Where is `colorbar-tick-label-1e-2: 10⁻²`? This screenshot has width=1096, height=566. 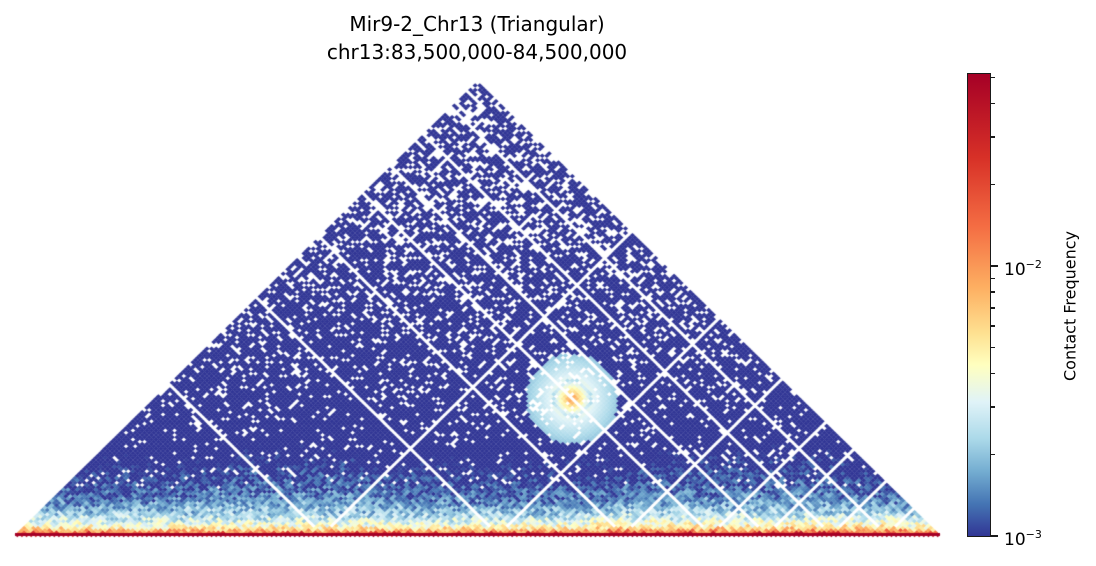 colorbar-tick-label-1e-2: 10⁻² is located at coordinates (1023, 269).